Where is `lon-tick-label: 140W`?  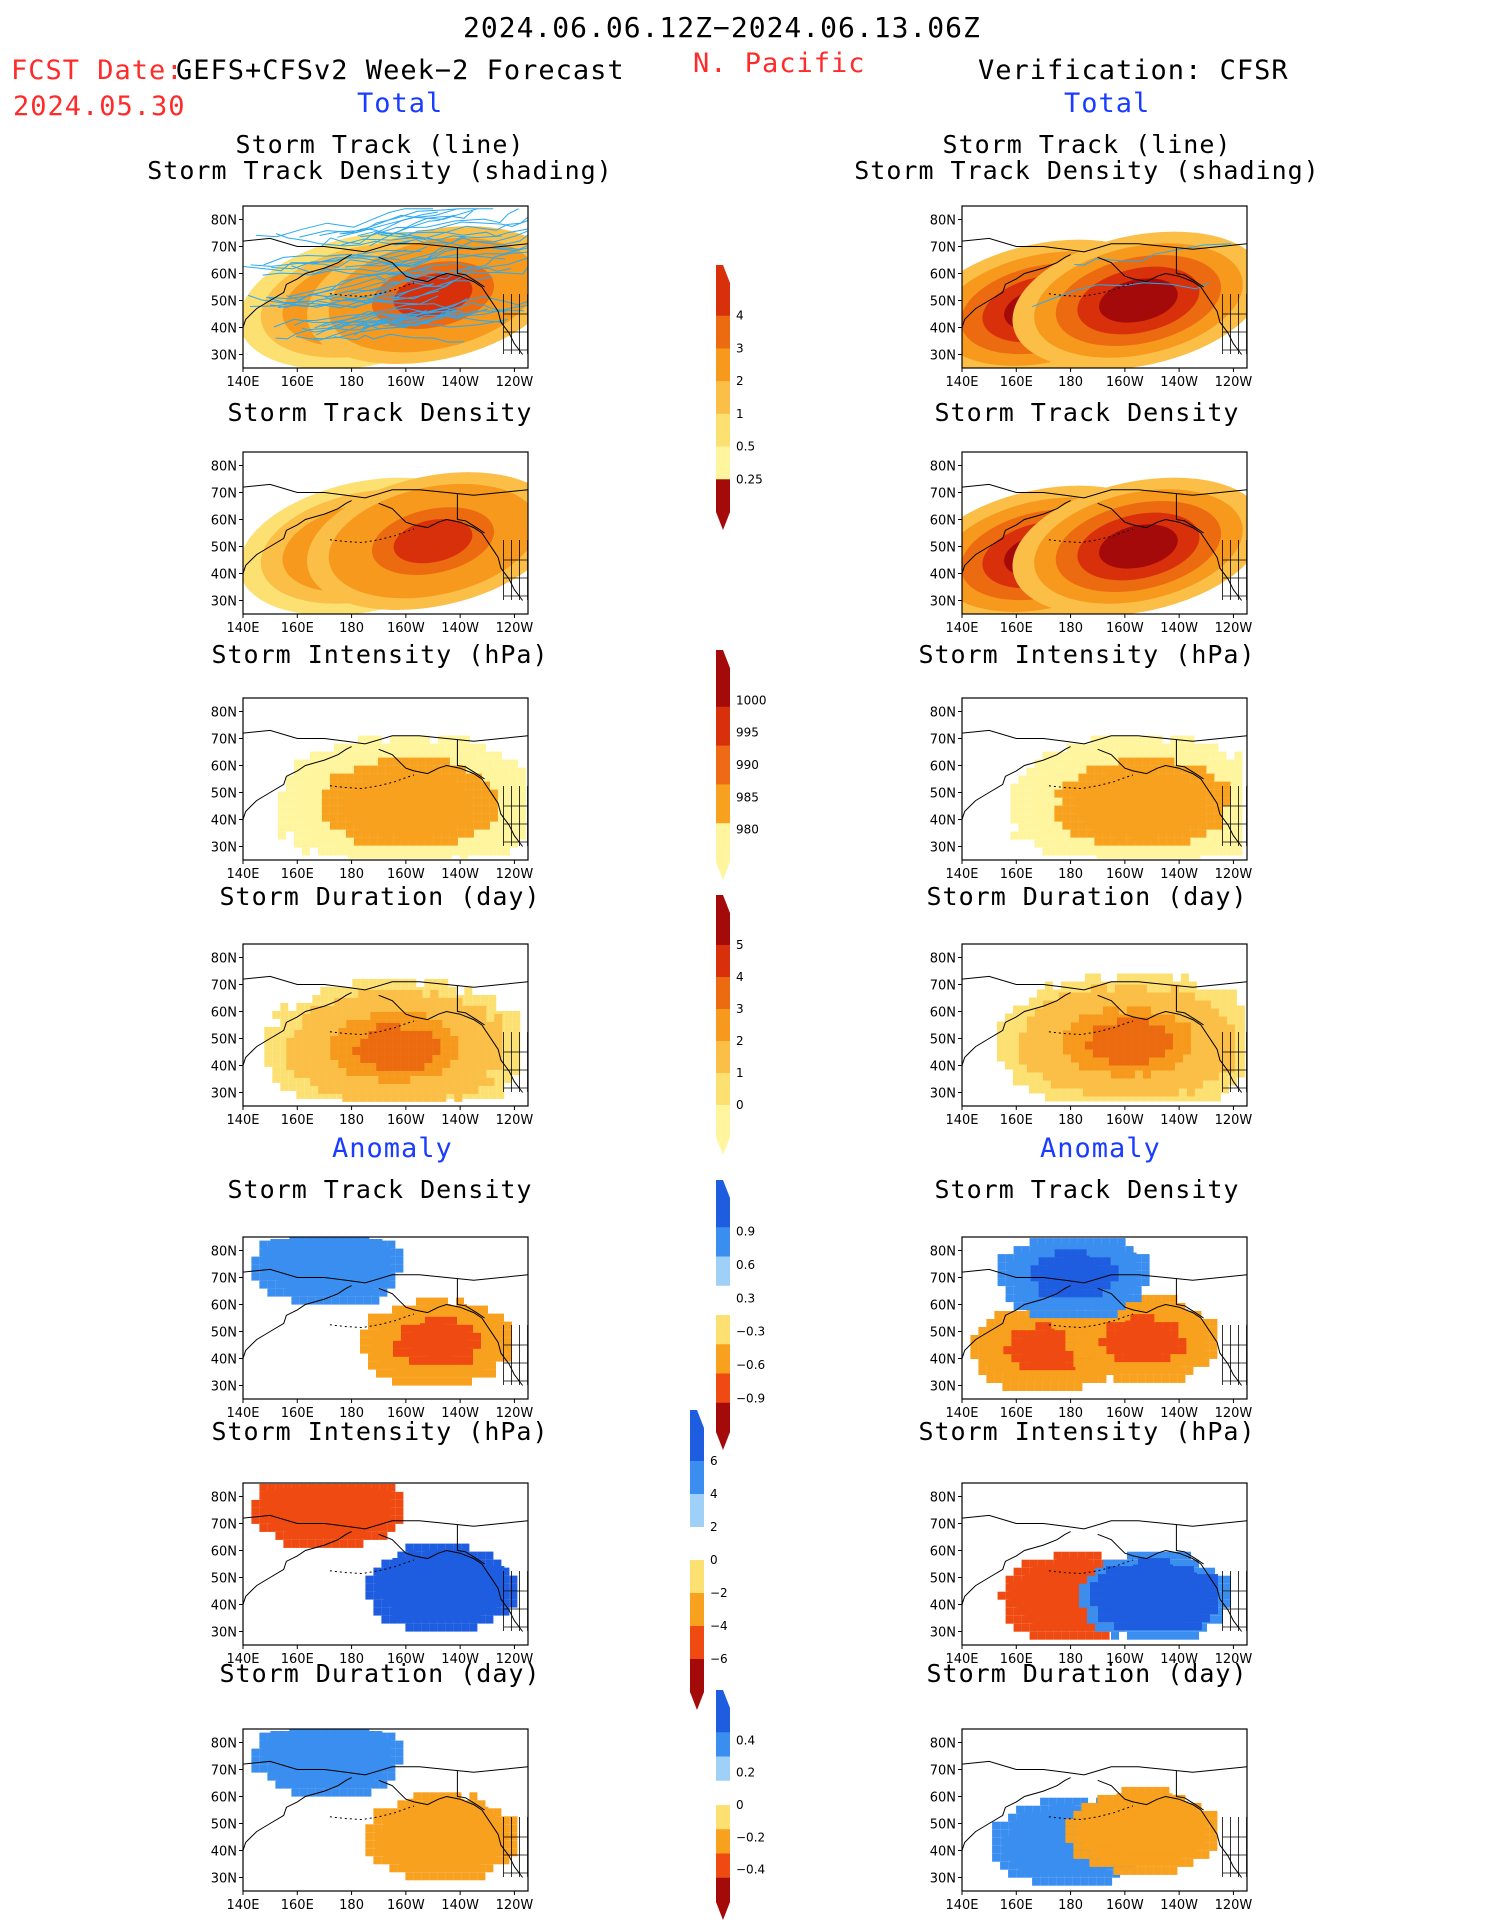
lon-tick-label: 140W is located at coordinates (460, 628).